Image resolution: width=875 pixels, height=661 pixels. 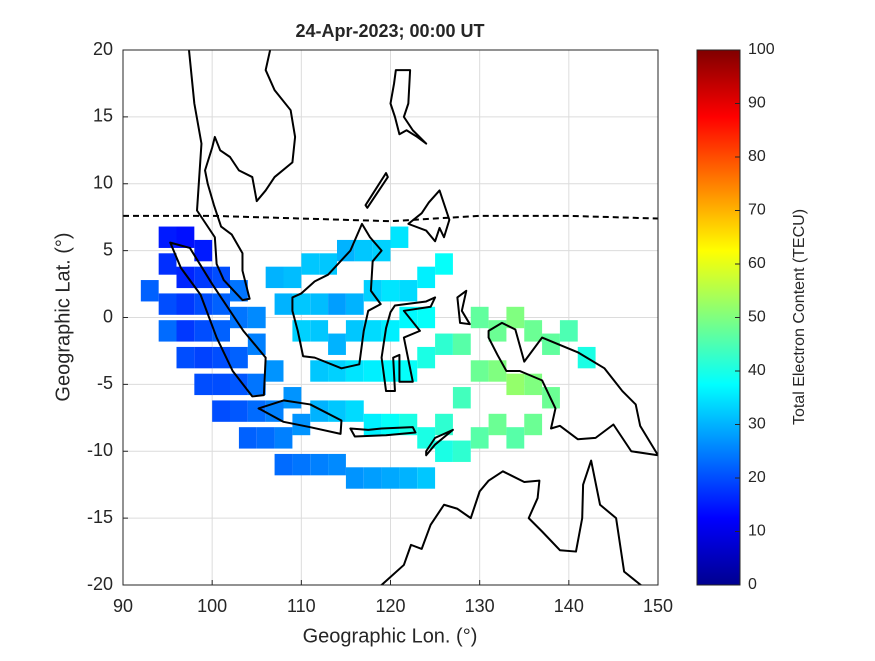 I want to click on colorbar-label: Total Electron Content (TECU), so click(x=799, y=317).